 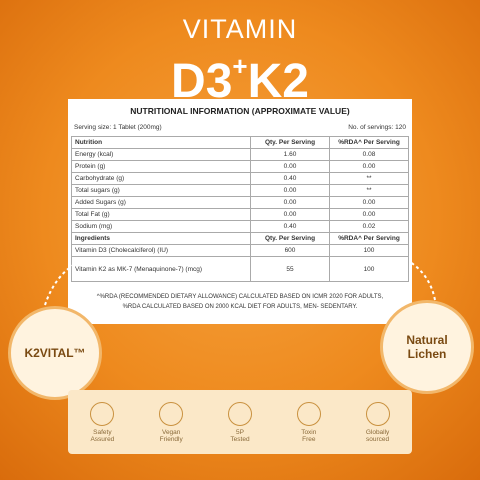 I want to click on badge-right: Natural Lichen, so click(x=427, y=347).